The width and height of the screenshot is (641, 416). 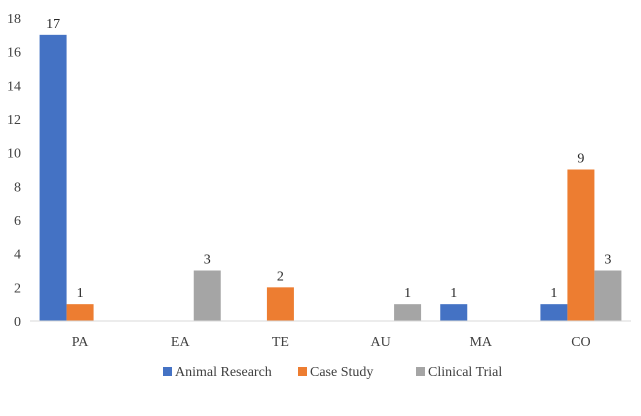 What do you see at coordinates (80, 312) in the screenshot?
I see `bar-case-study-pa` at bounding box center [80, 312].